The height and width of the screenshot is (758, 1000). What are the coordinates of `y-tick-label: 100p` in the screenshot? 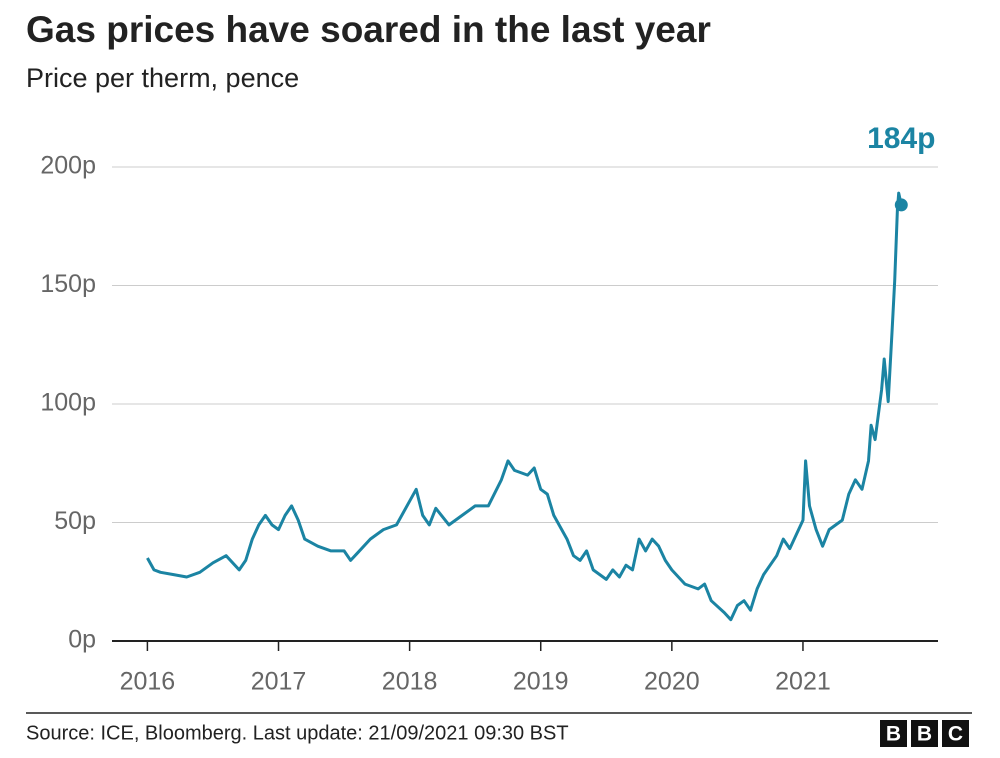 It's located at (68, 403).